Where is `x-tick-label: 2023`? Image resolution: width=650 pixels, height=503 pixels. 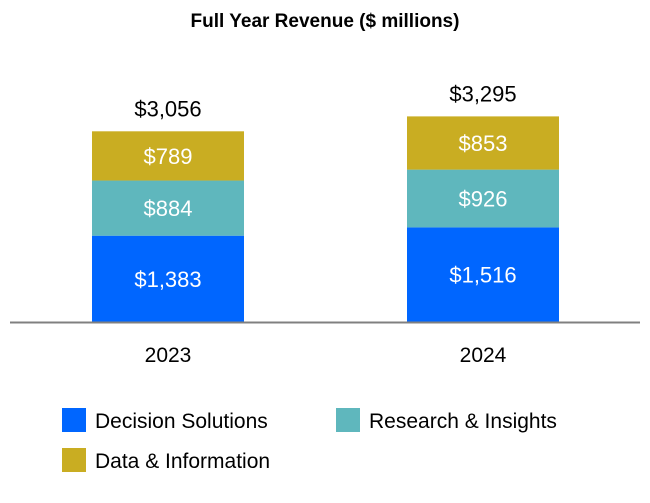
x-tick-label: 2023 is located at coordinates (168, 355).